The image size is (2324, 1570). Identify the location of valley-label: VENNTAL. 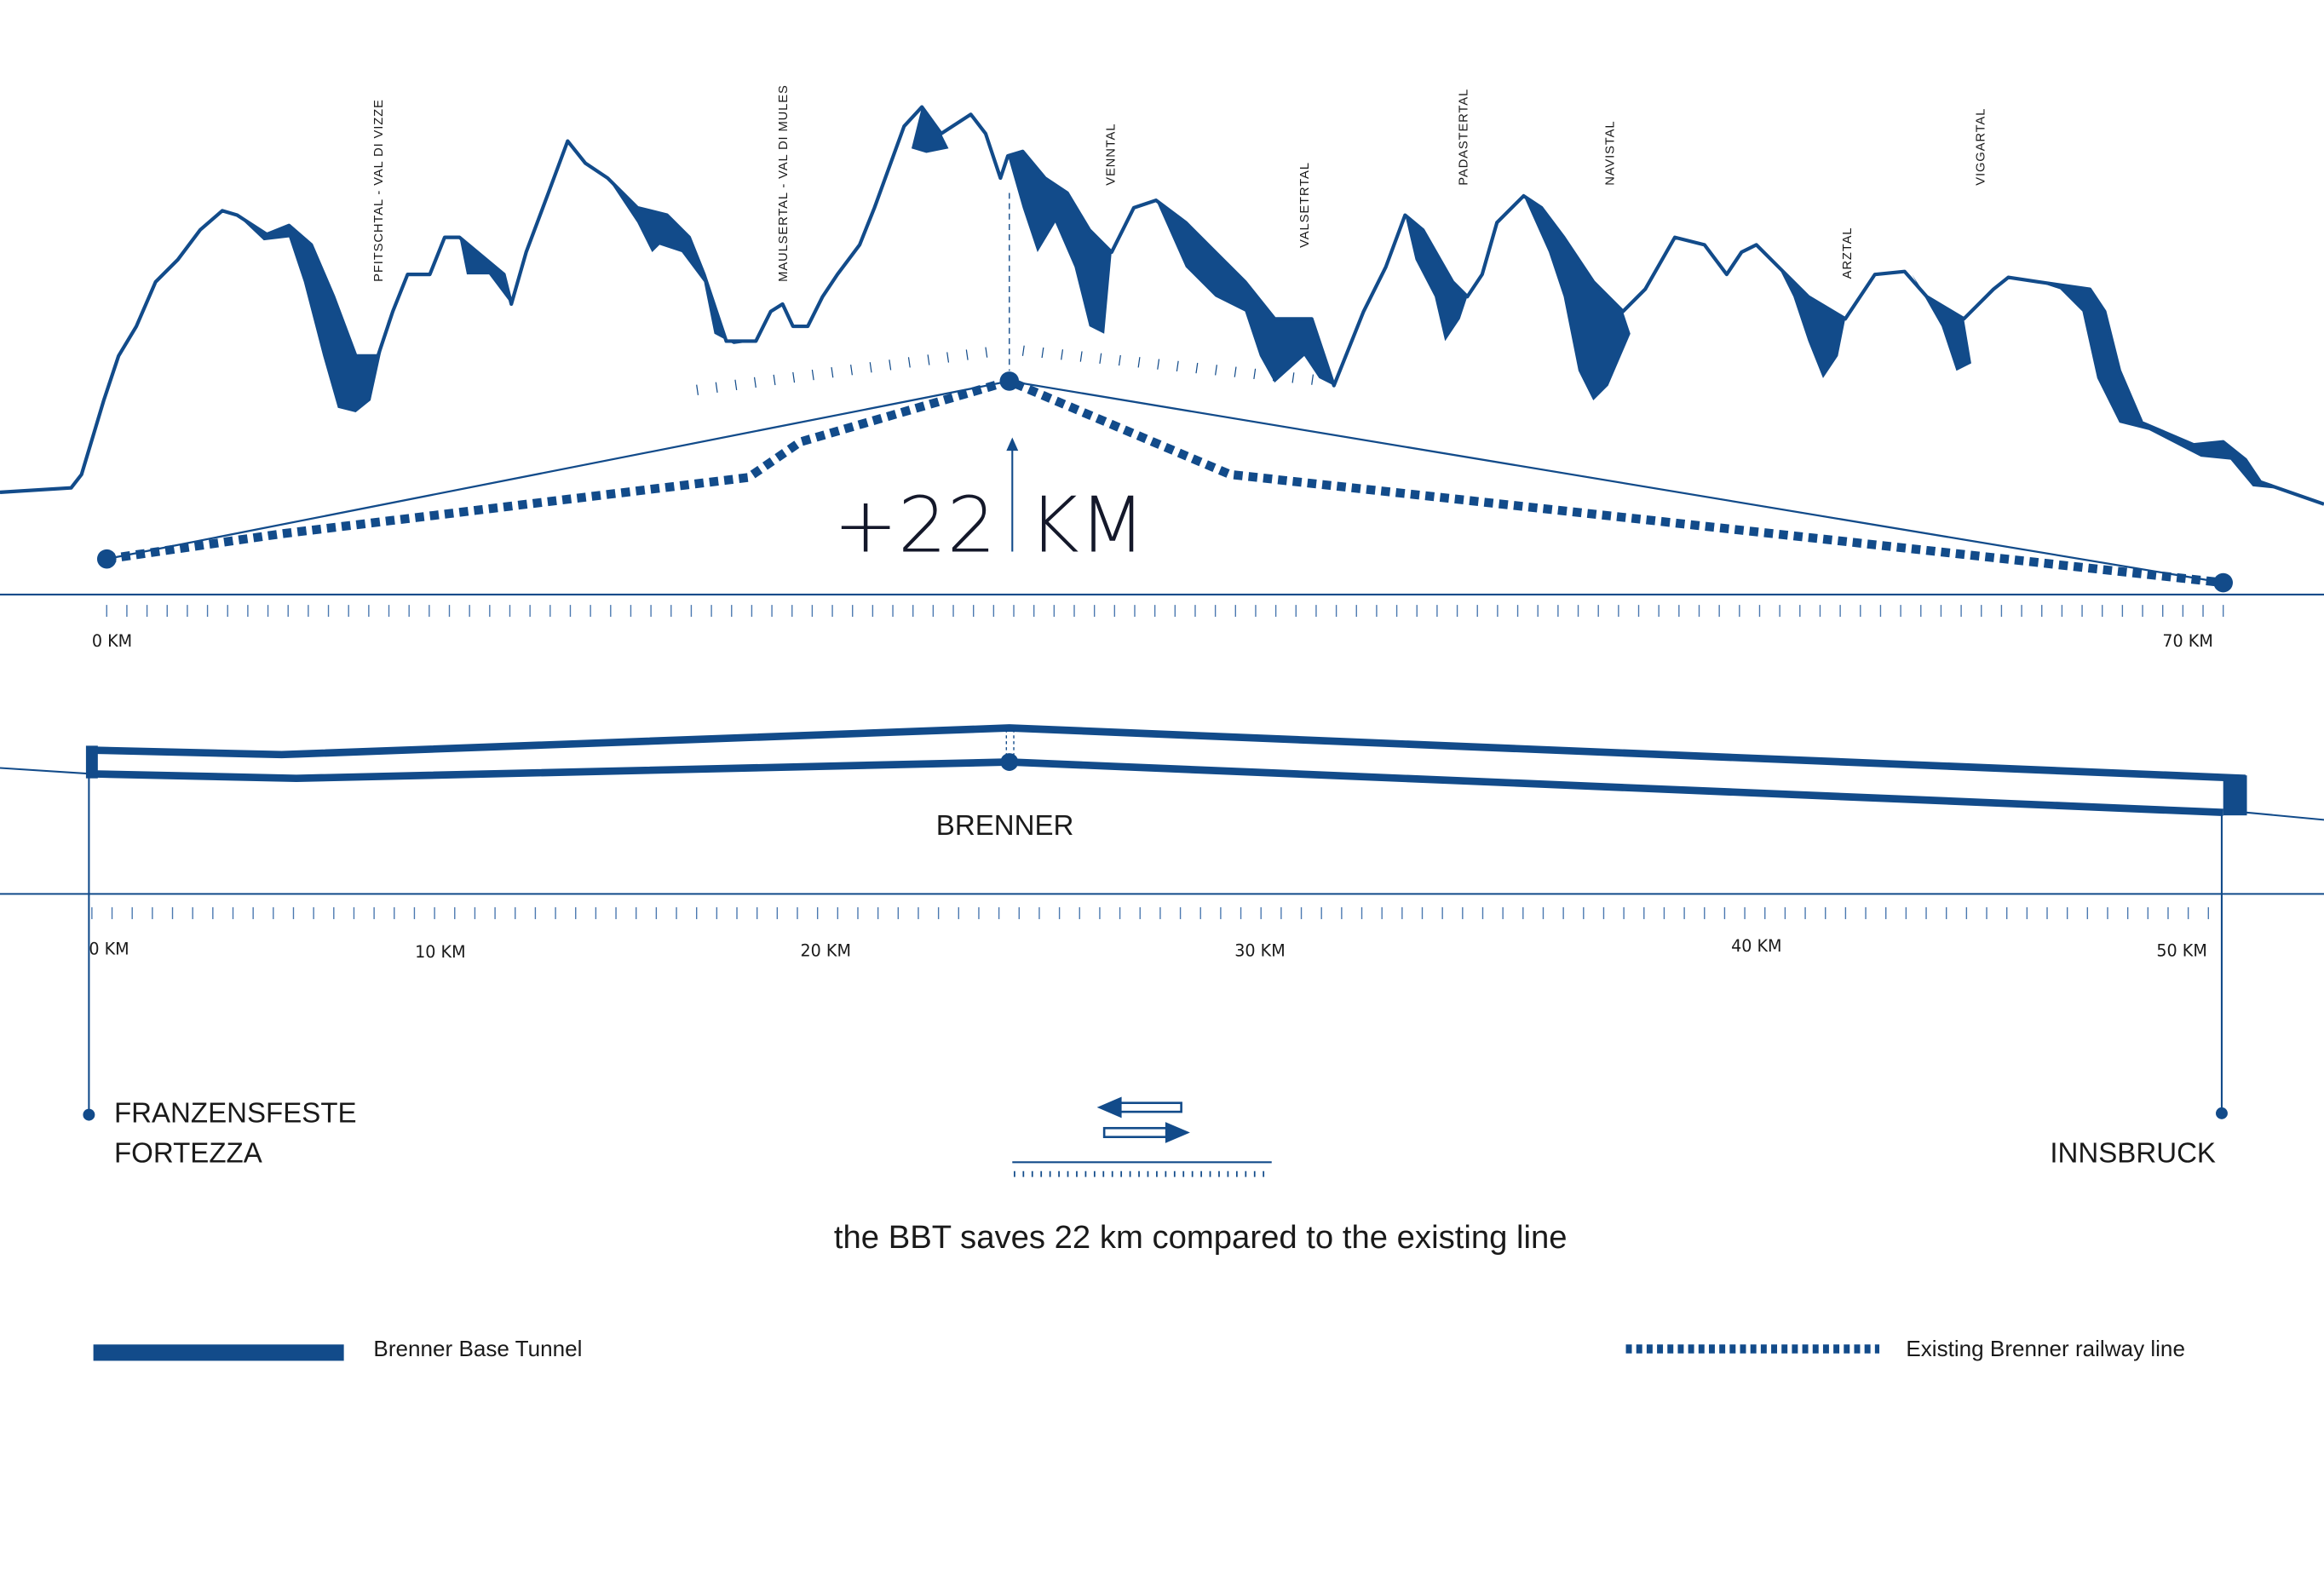
(1111, 155).